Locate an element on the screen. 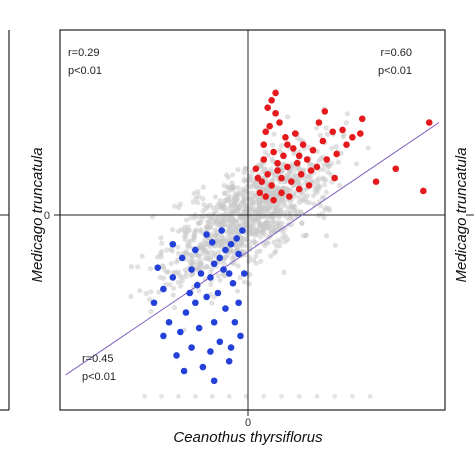  stat-top-left-p: p<0.01 is located at coordinates (85, 71).